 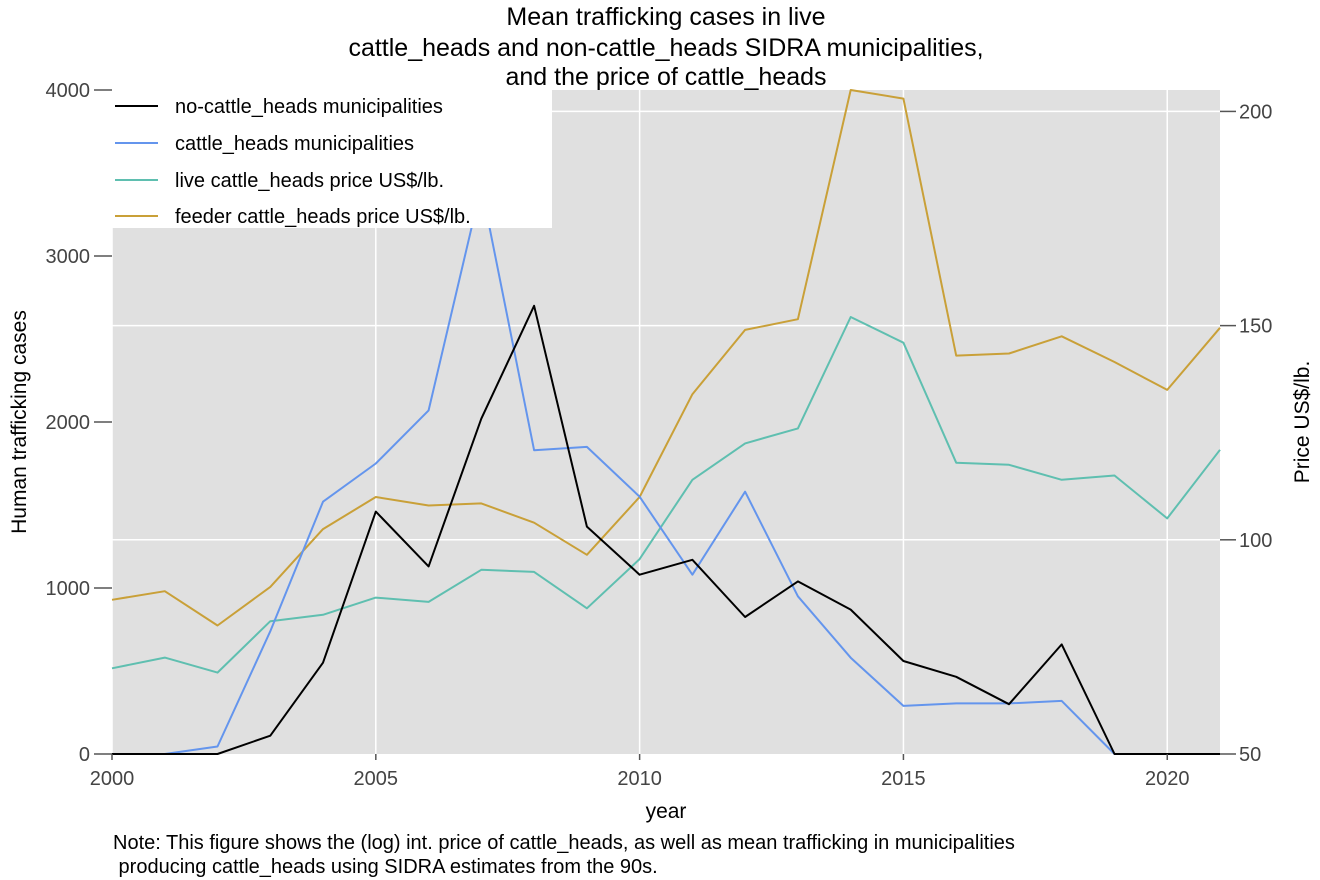 What do you see at coordinates (84, 755) in the screenshot?
I see `left-y-tick-label-0: 0` at bounding box center [84, 755].